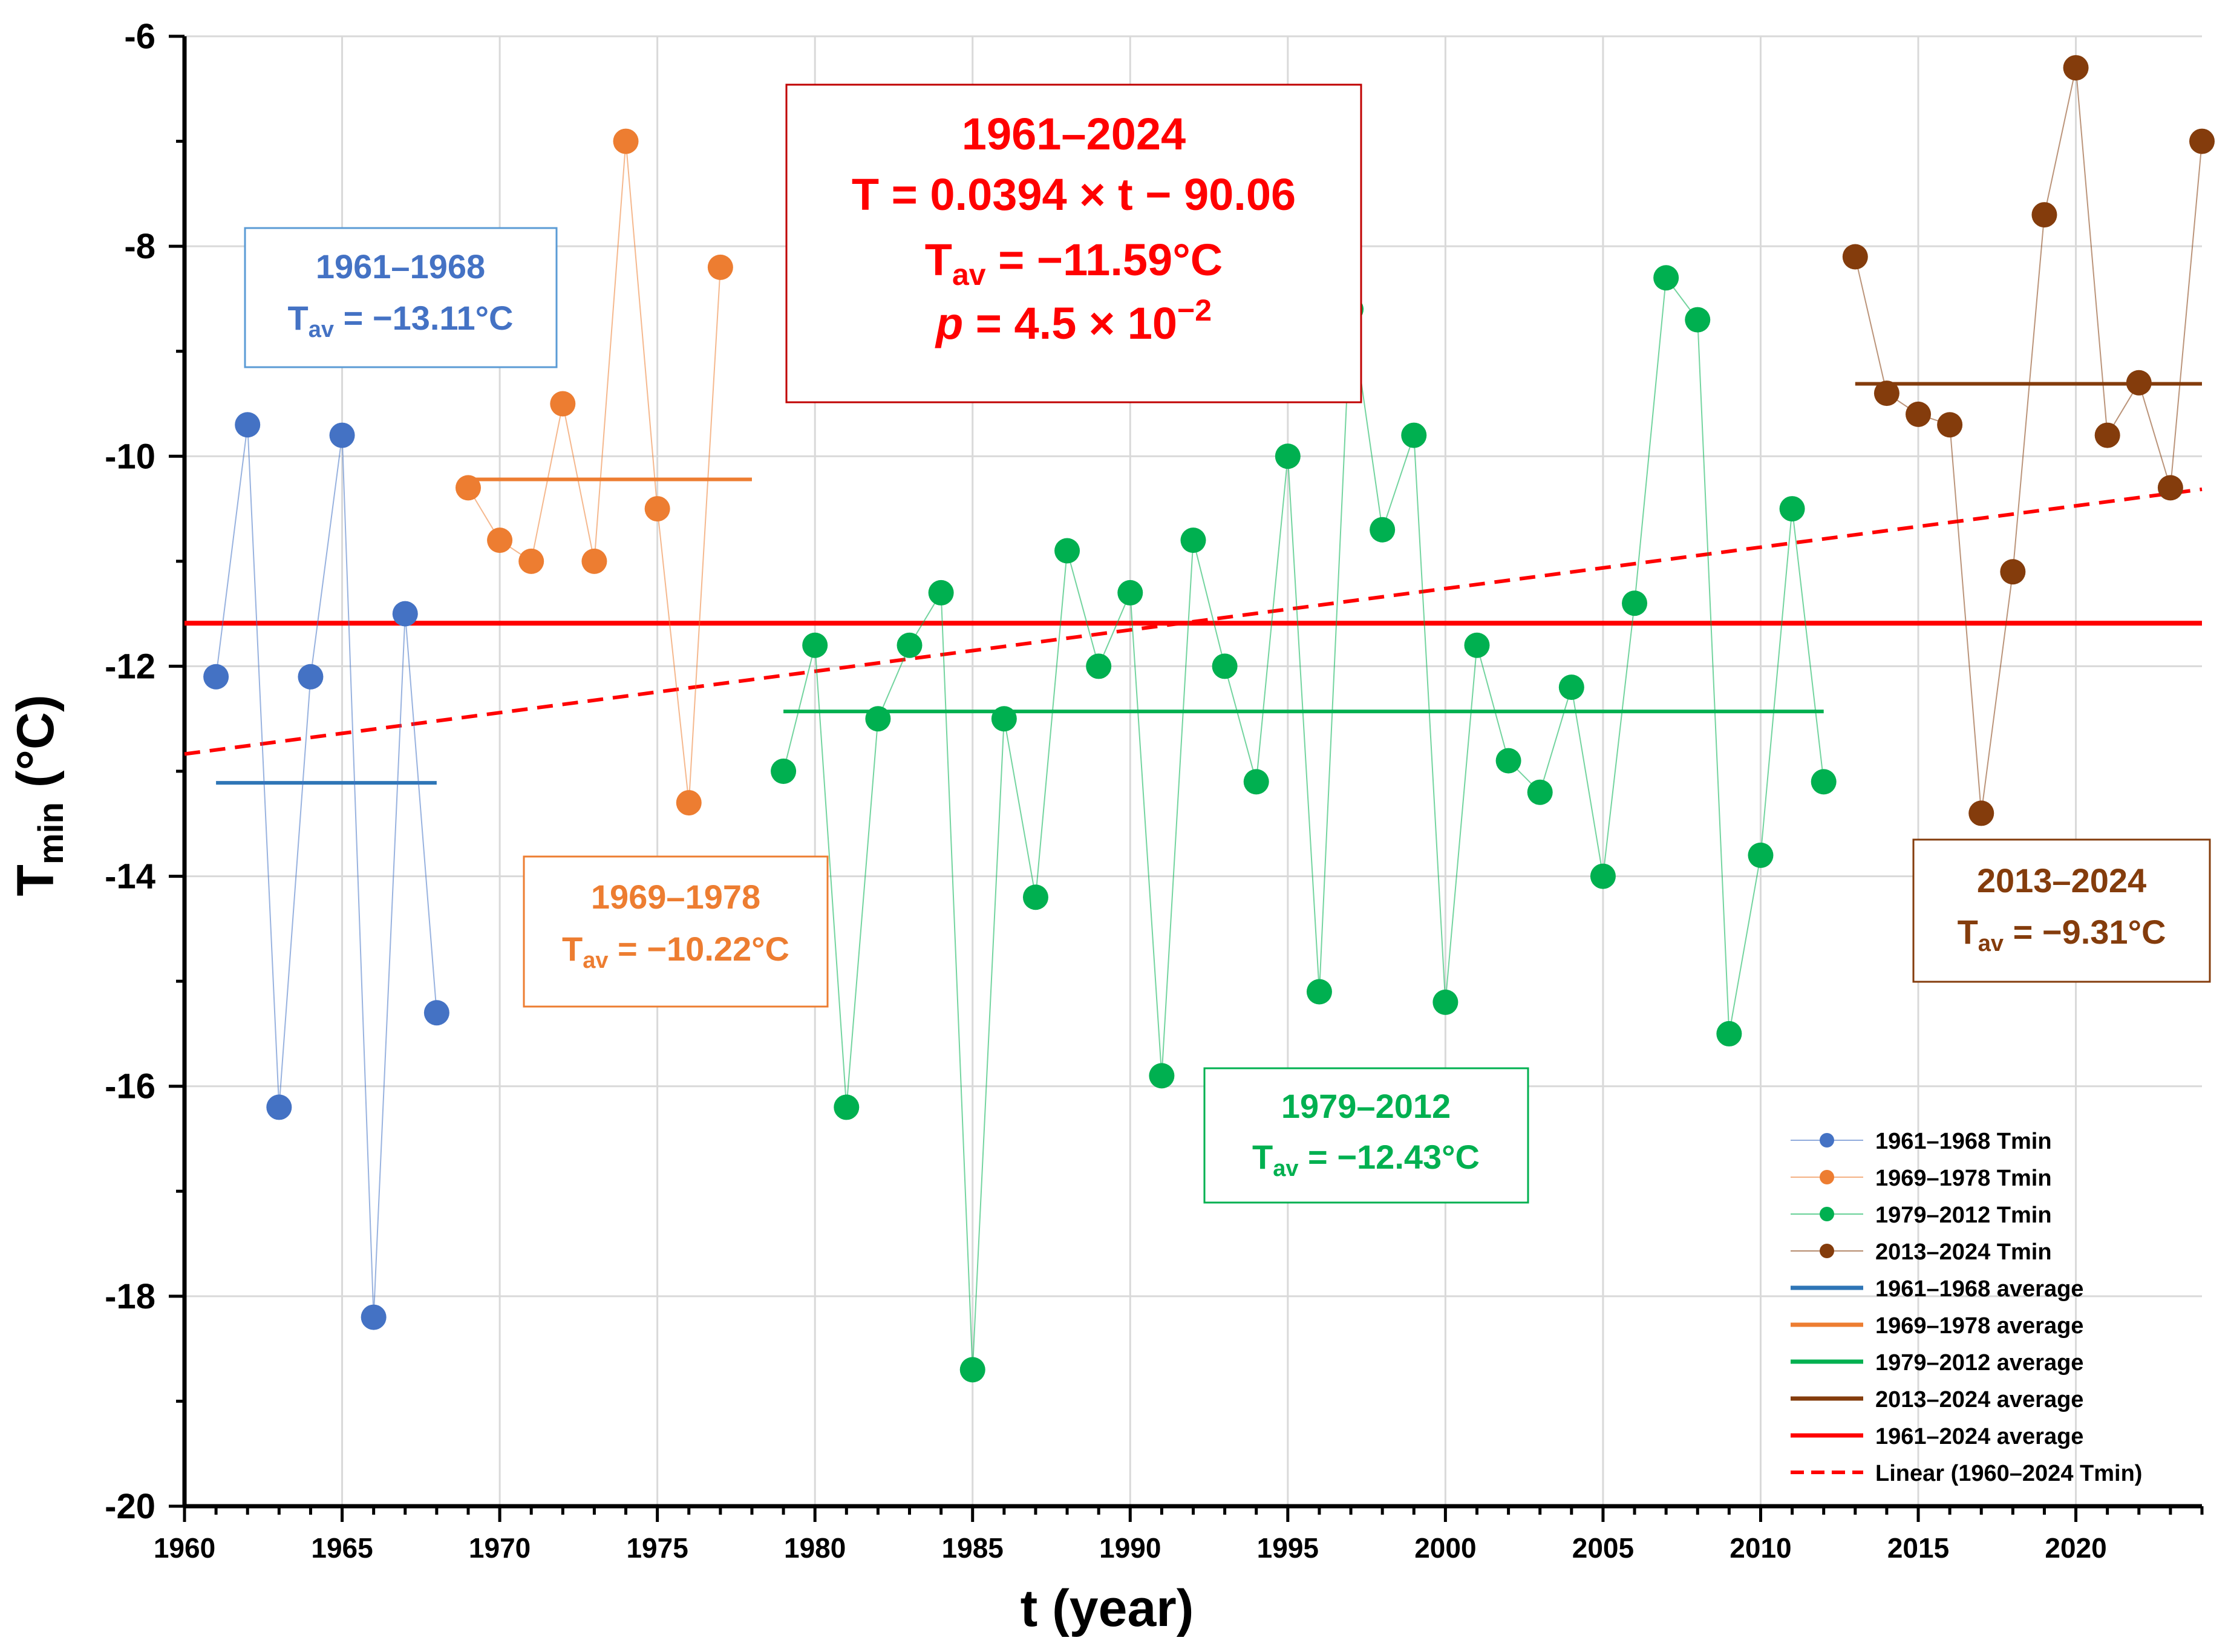  What do you see at coordinates (326, 871) in the screenshot?
I see `series-line` at bounding box center [326, 871].